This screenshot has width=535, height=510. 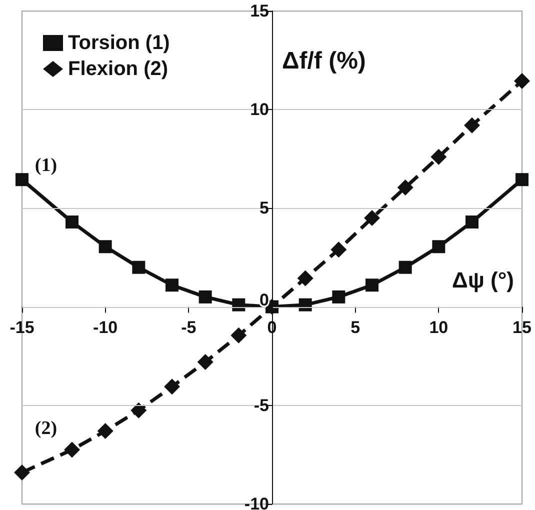 I want to click on x-axis-title: Δψ (°), so click(x=483, y=279).